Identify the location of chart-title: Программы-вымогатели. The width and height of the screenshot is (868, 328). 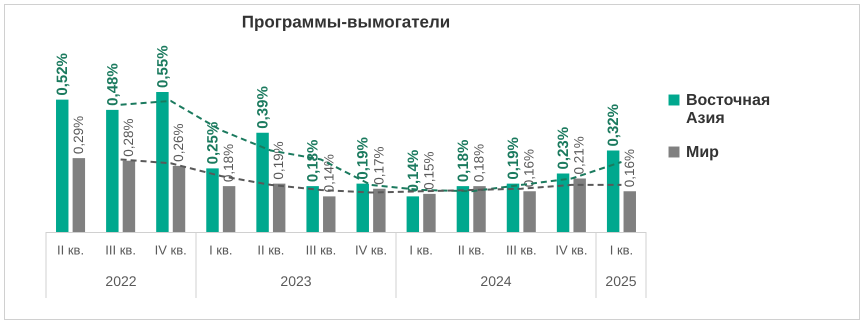
(346, 22).